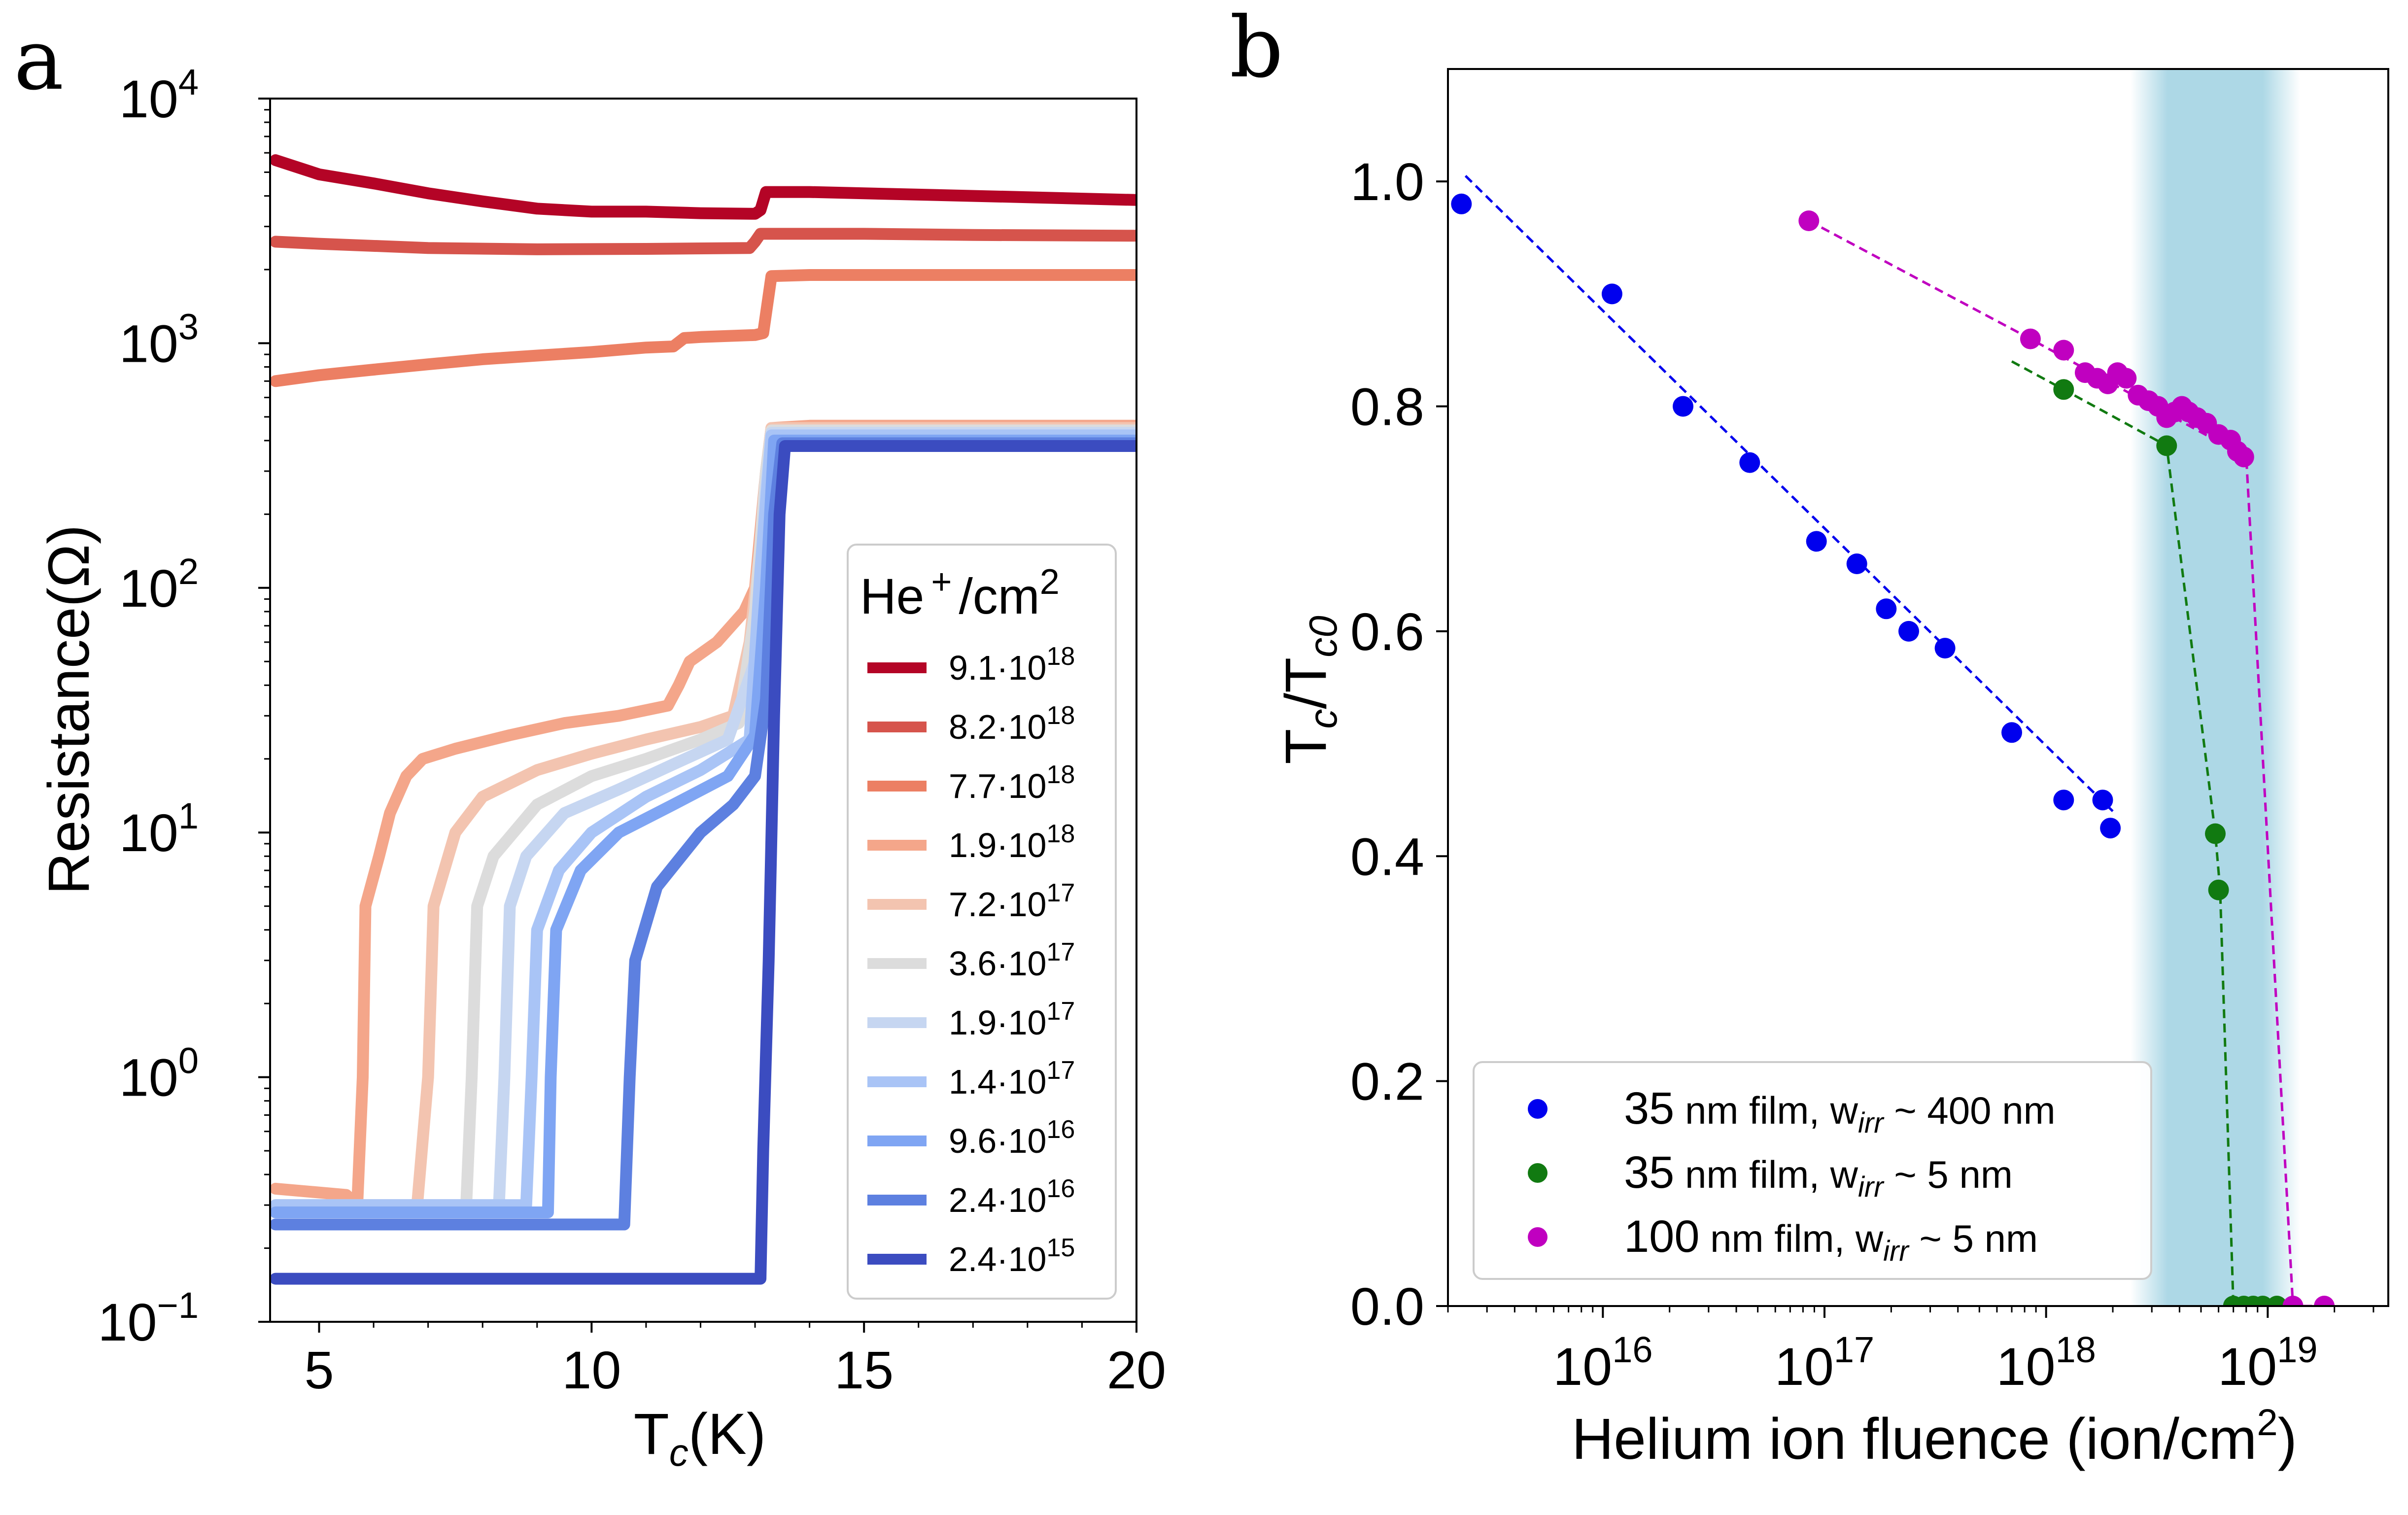  Describe the element at coordinates (1840, 1111) in the screenshot. I see `legend-label: 35 nm film, wirr ~ 400 nm` at that location.